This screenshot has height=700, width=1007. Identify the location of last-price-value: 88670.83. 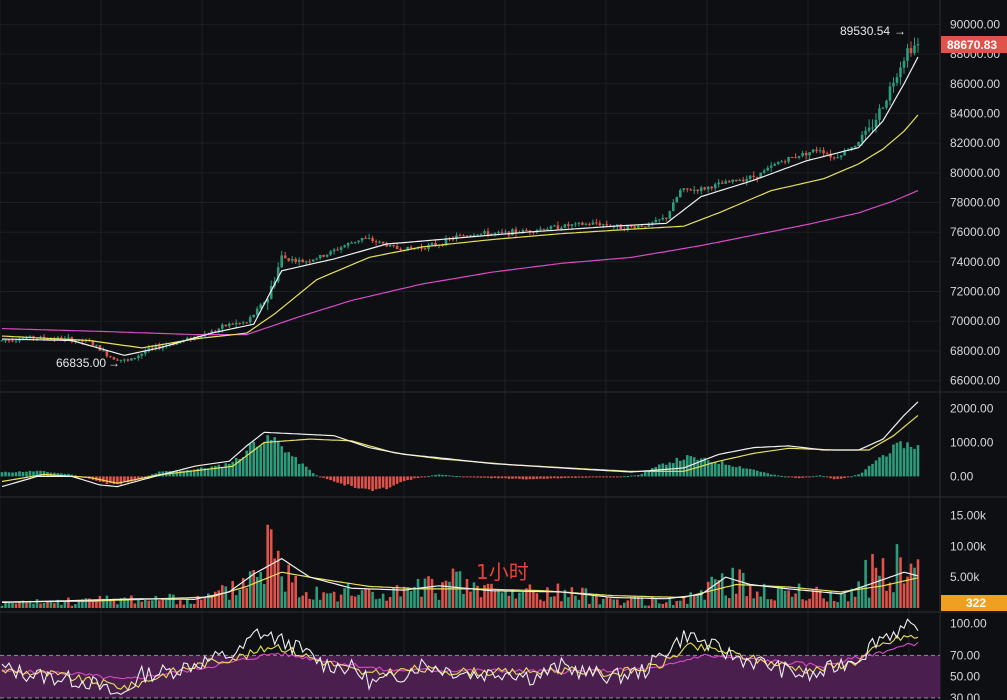
(972, 45).